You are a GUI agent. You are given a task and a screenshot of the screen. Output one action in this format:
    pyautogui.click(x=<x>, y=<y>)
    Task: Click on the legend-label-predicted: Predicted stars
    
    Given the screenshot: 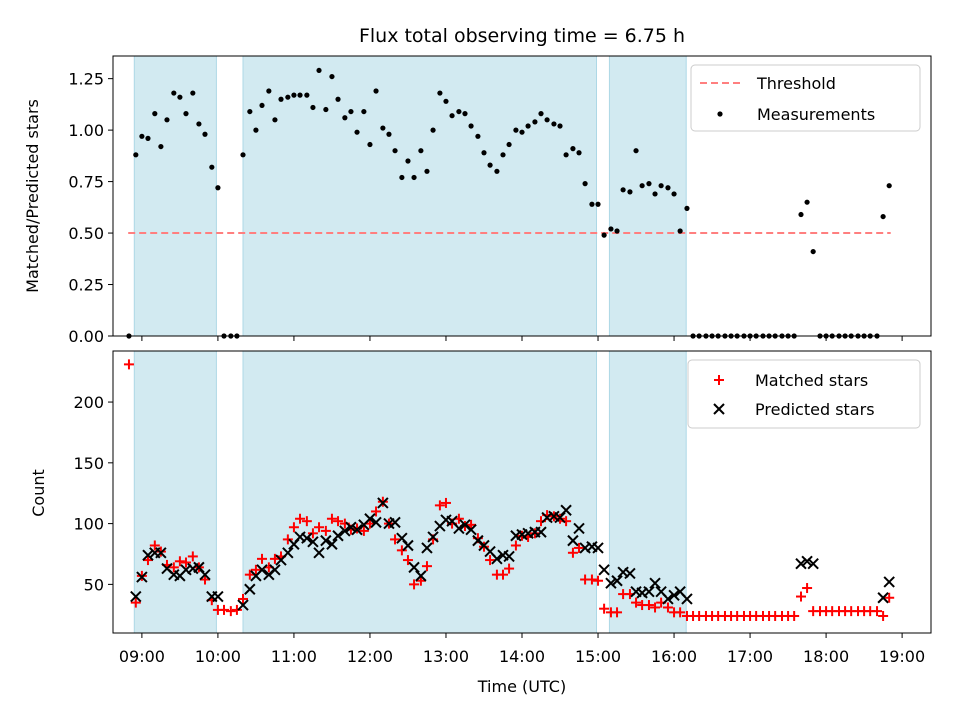 What is the action you would take?
    pyautogui.click(x=815, y=409)
    